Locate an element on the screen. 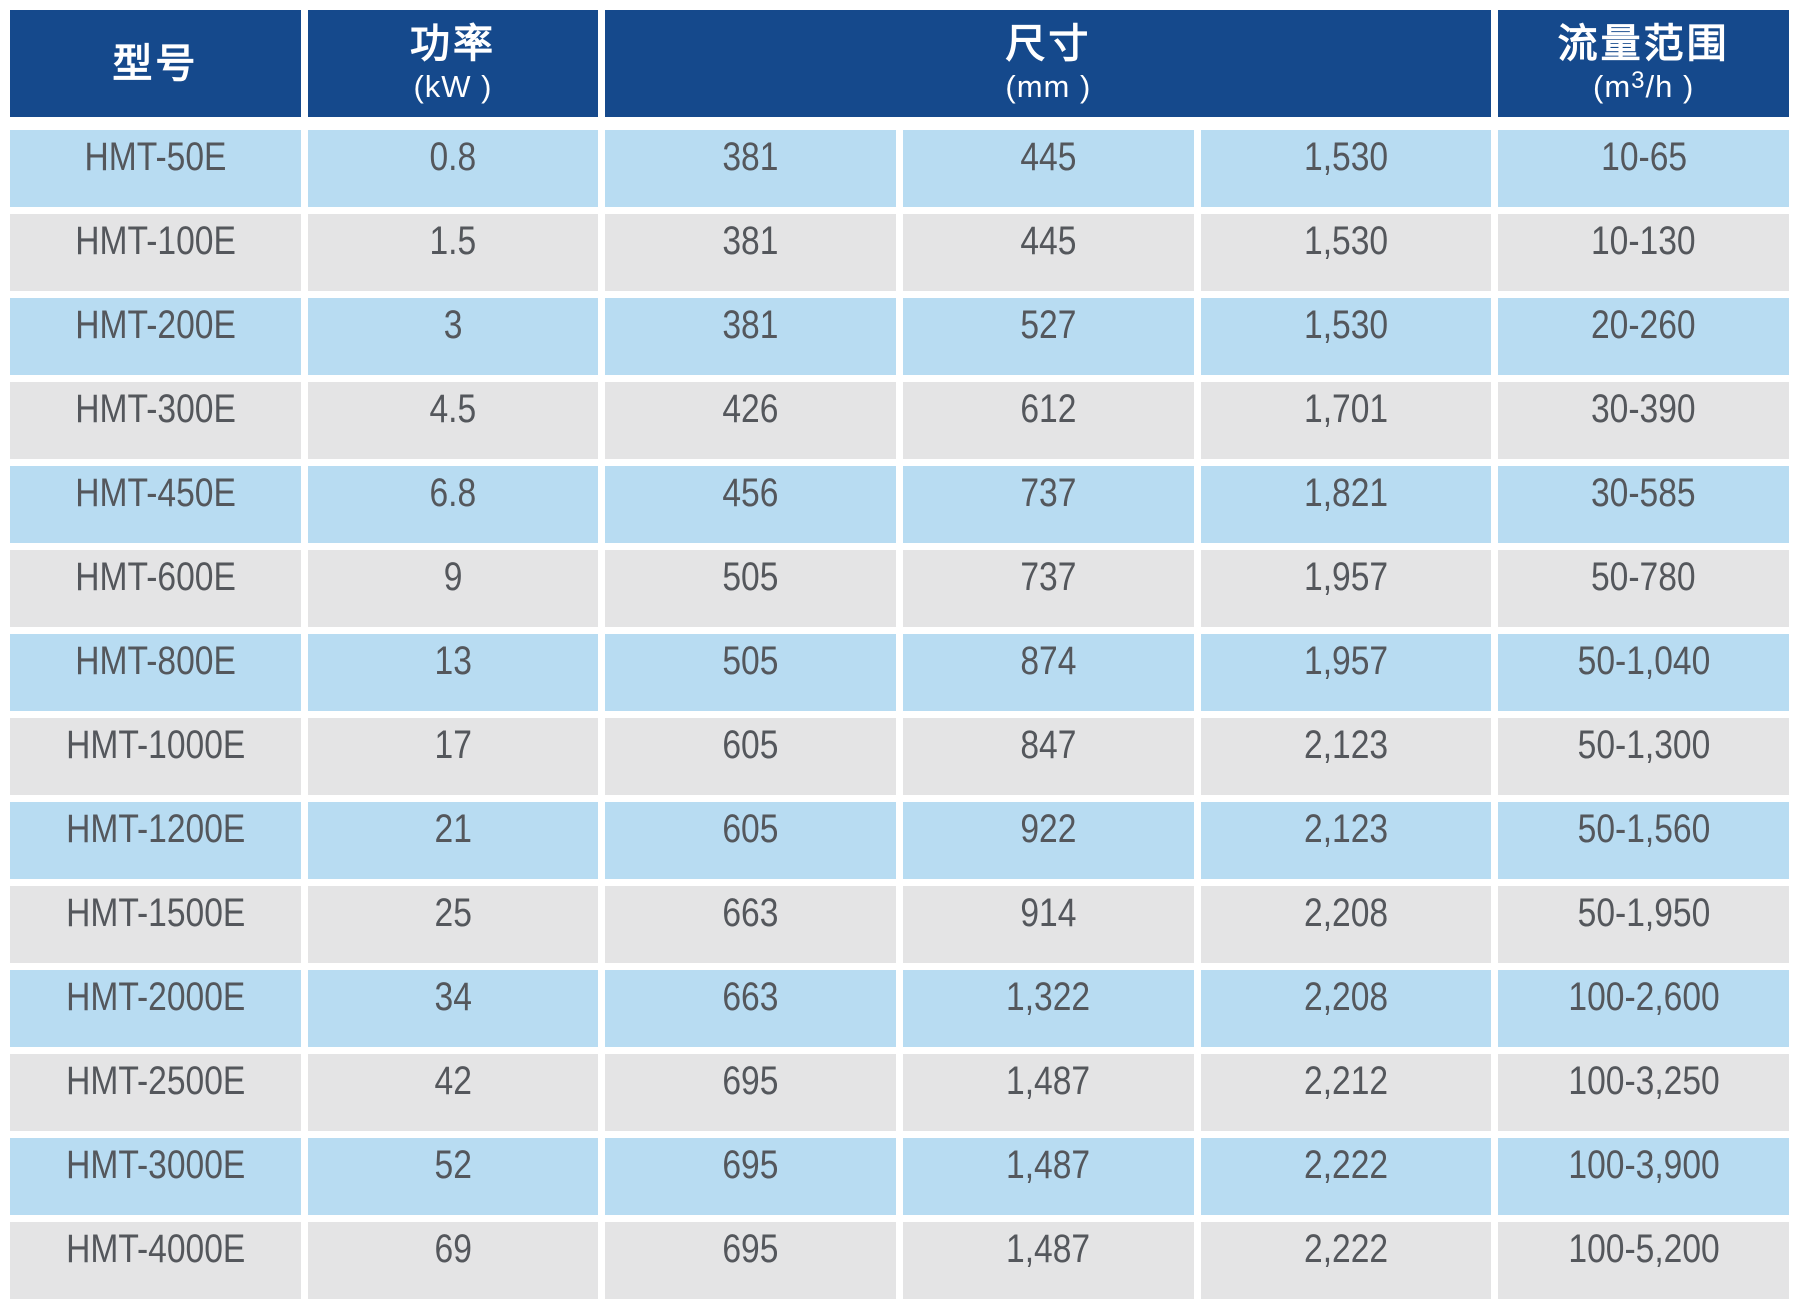 The image size is (1801, 1309). cell-value: 2,123 is located at coordinates (1346, 829).